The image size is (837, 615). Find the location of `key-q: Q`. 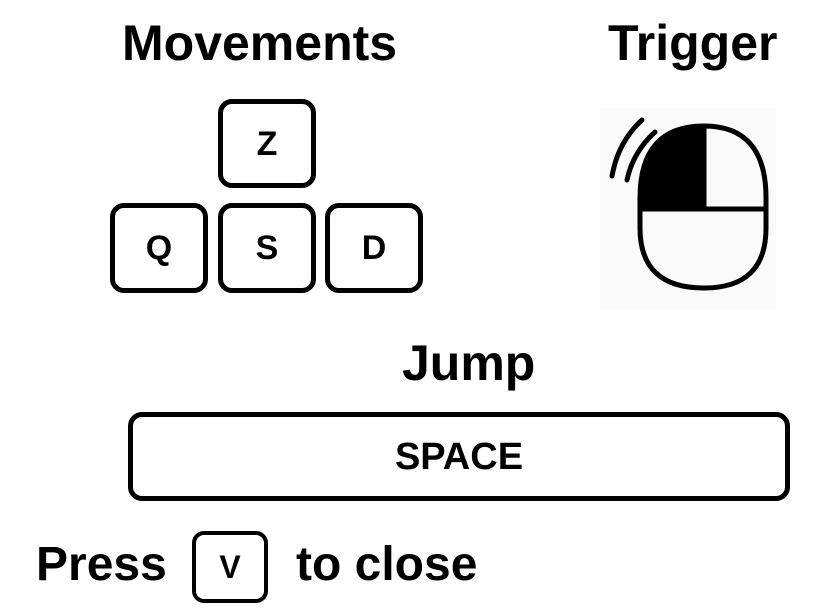

key-q: Q is located at coordinates (159, 248).